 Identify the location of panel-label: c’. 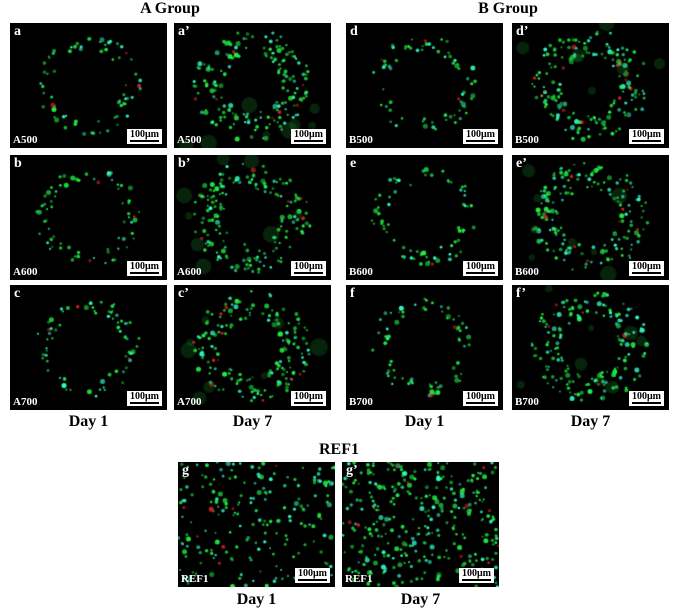
(183, 293).